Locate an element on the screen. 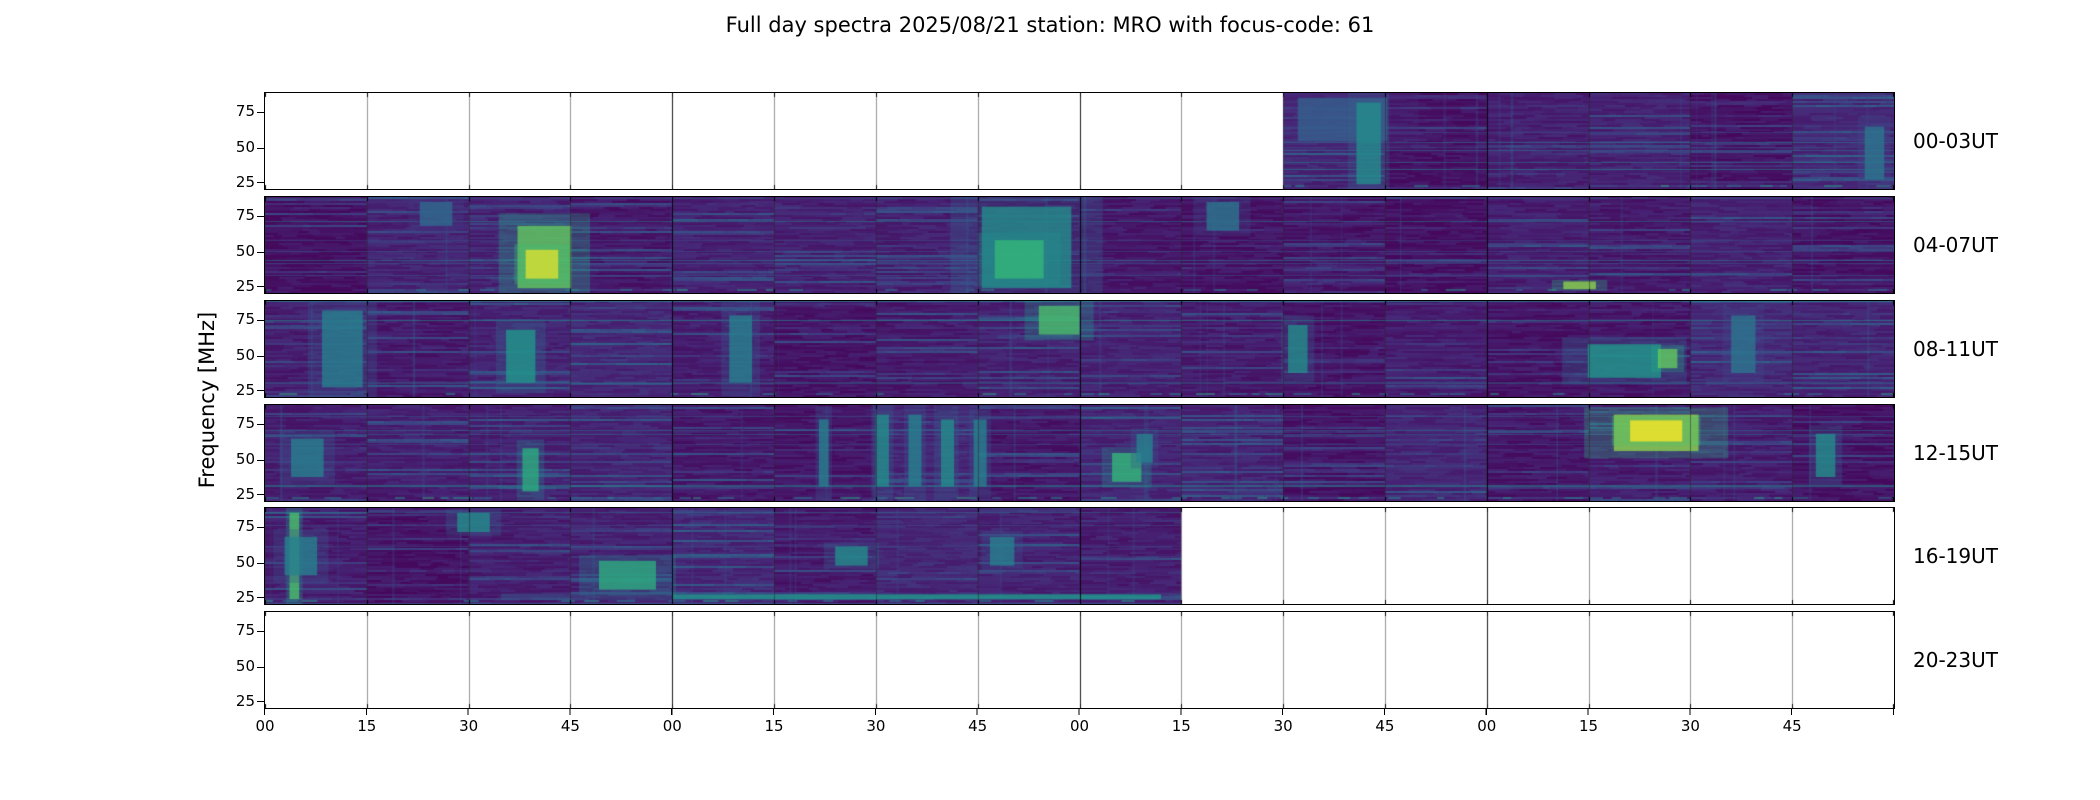 This screenshot has width=2100, height=800. spectrogram-row-08-11ut is located at coordinates (1079, 349).